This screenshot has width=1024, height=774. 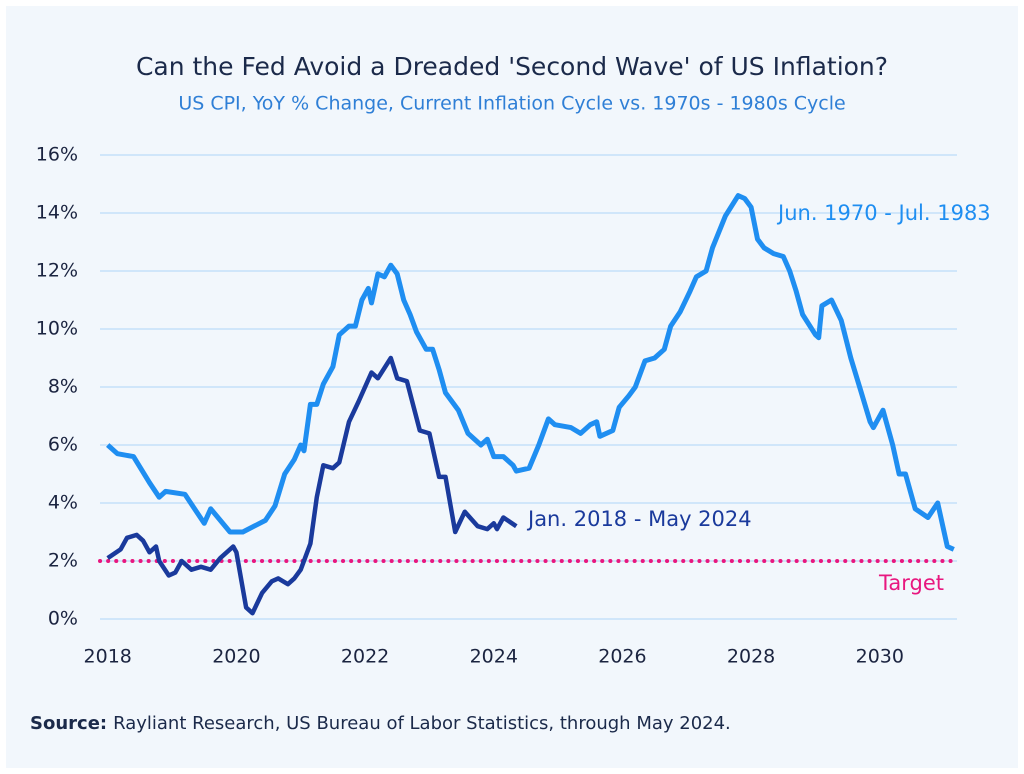 I want to click on y-tick-label: 16%, so click(x=57, y=155).